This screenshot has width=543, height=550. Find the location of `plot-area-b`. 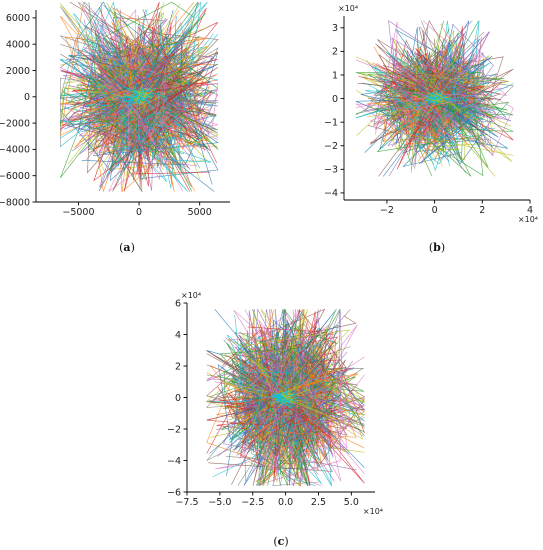

plot-area-b is located at coordinates (434, 98).